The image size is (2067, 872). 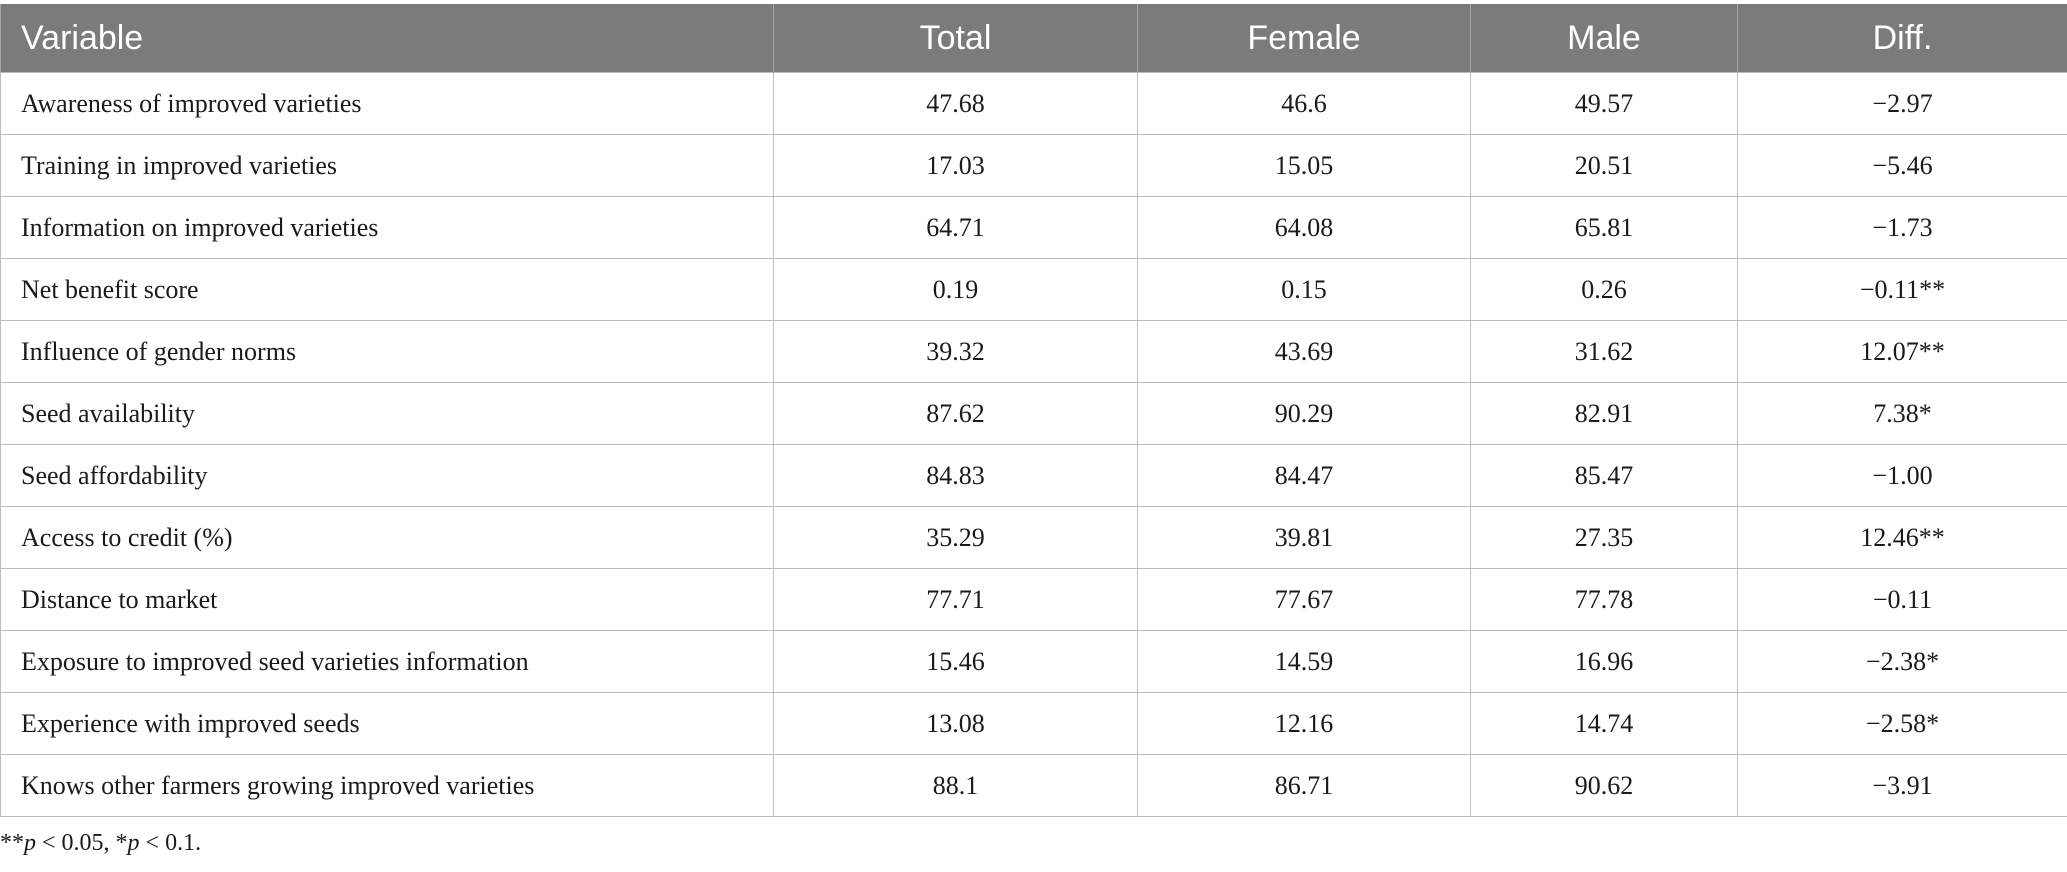 I want to click on cell-variable: Seed affordability, so click(x=387, y=475).